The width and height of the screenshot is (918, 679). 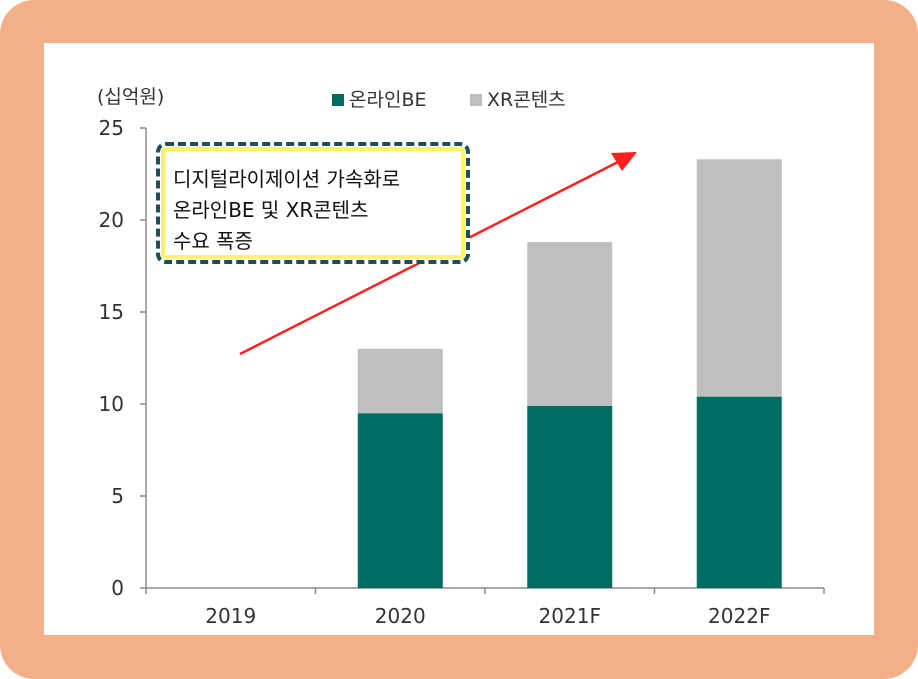 I want to click on annotation-line-3: 수요 폭증, so click(x=213, y=241).